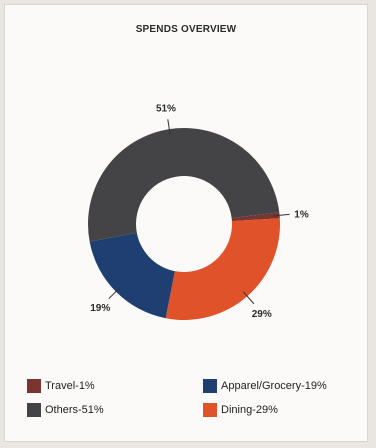 Image resolution: width=376 pixels, height=448 pixels. Describe the element at coordinates (301, 214) in the screenshot. I see `data-label-travel: 1%` at that location.